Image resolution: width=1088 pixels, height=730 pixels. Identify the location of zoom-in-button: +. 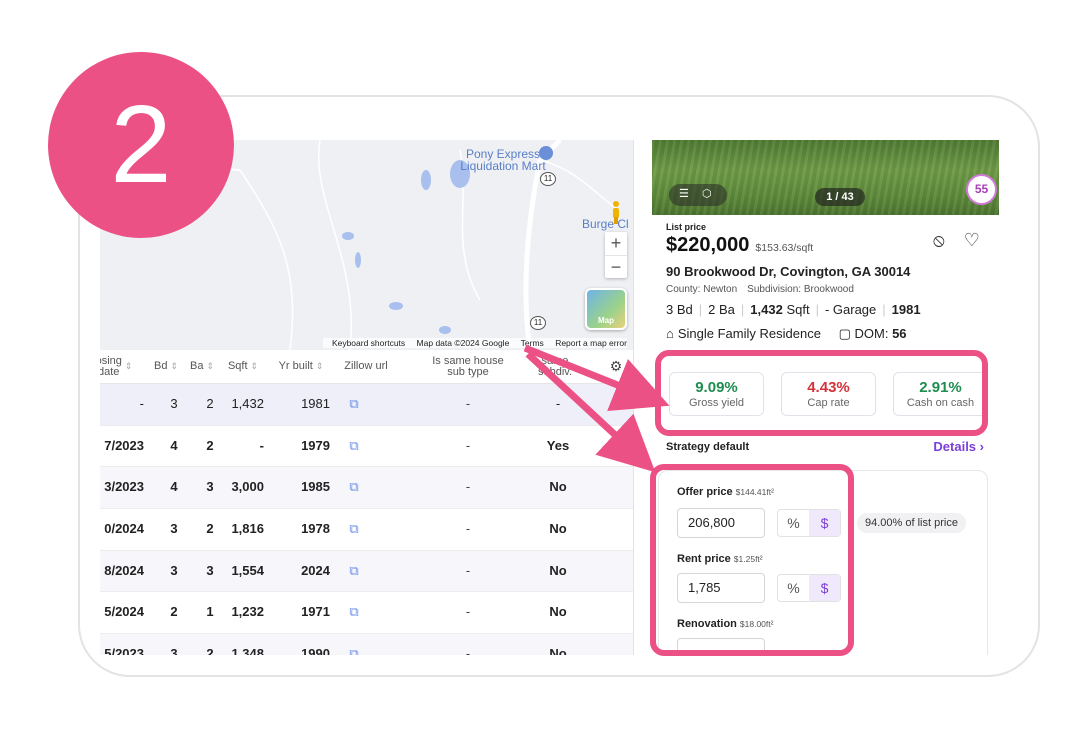
(616, 244).